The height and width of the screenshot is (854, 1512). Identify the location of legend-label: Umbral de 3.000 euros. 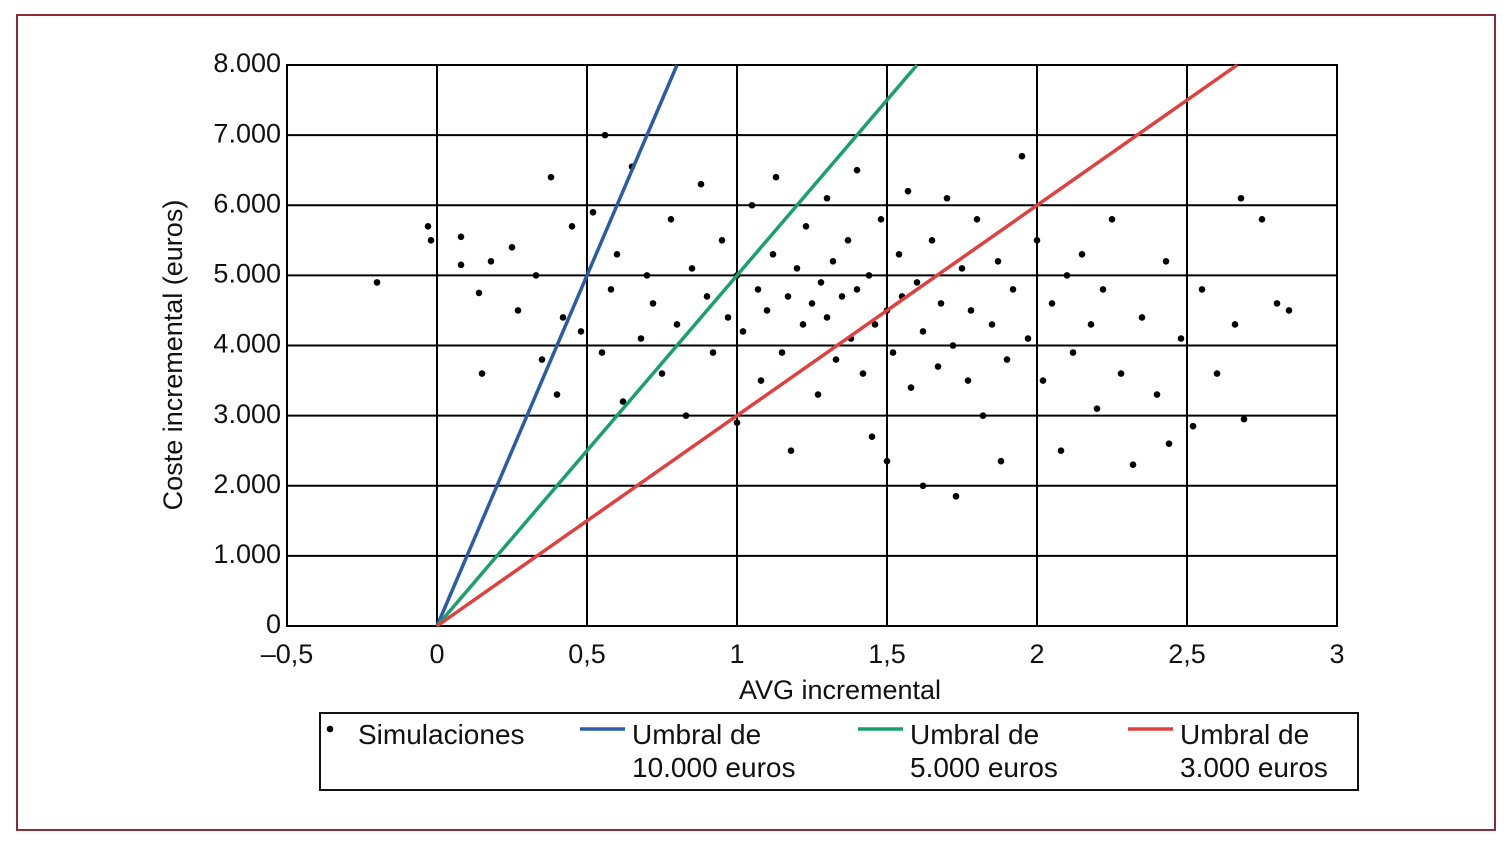
(1254, 751).